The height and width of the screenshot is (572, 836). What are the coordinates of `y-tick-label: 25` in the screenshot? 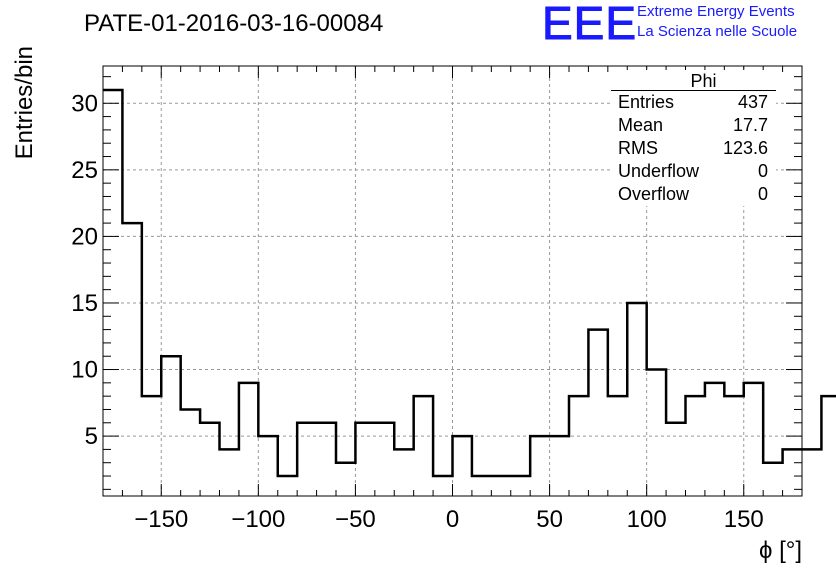 It's located at (84, 170).